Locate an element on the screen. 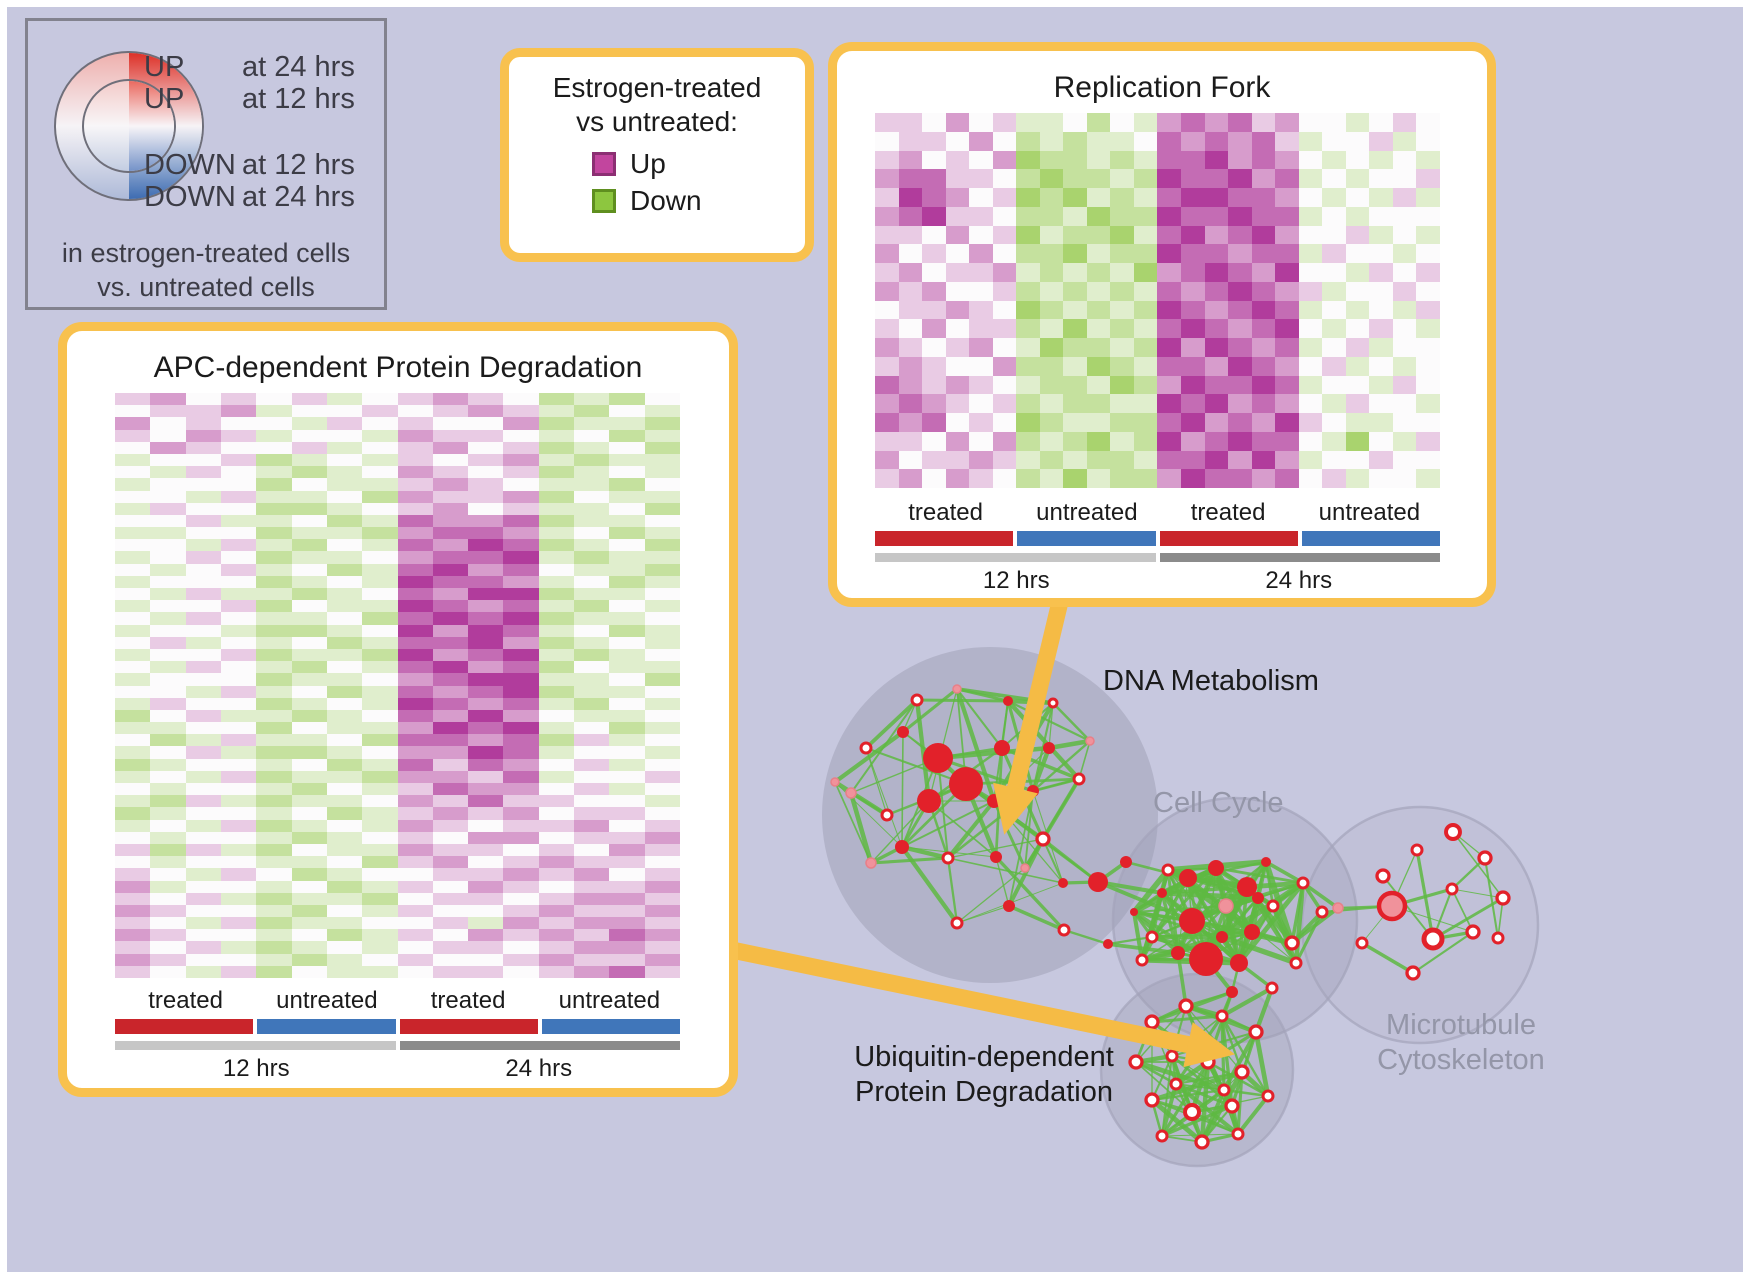  replication-fork-heatmap is located at coordinates (1157, 300).